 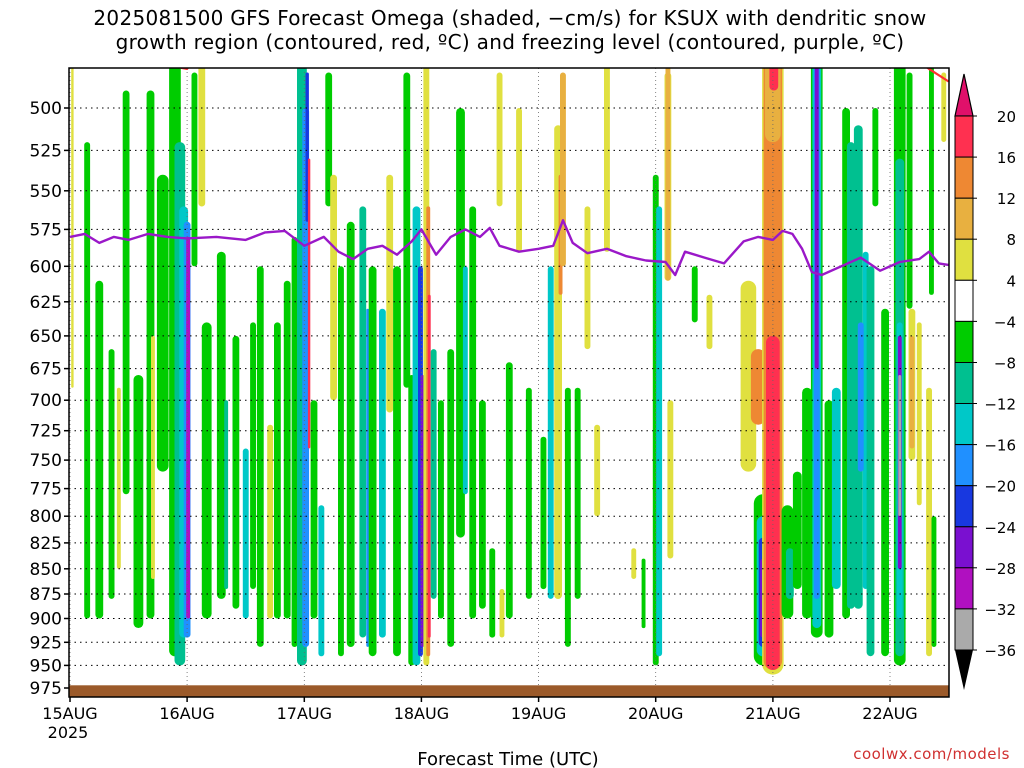 I want to click on colorbar-label: −24, so click(x=1000, y=528).